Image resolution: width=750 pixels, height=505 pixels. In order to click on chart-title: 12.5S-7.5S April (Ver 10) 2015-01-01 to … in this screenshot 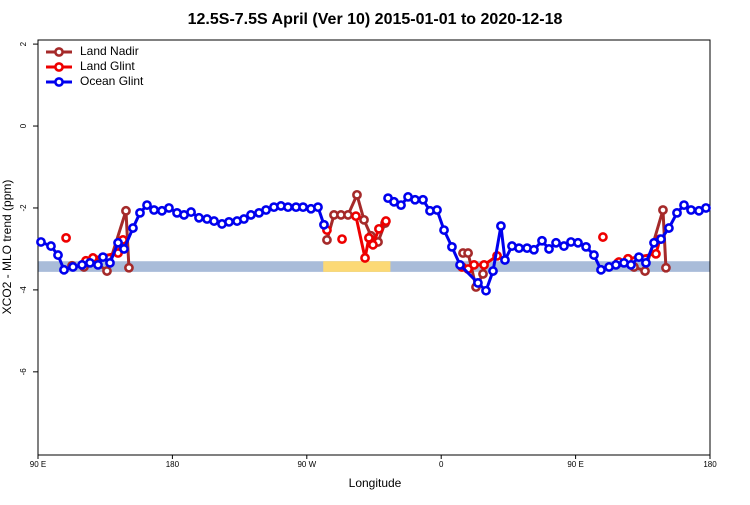, I will do `click(375, 19)`.